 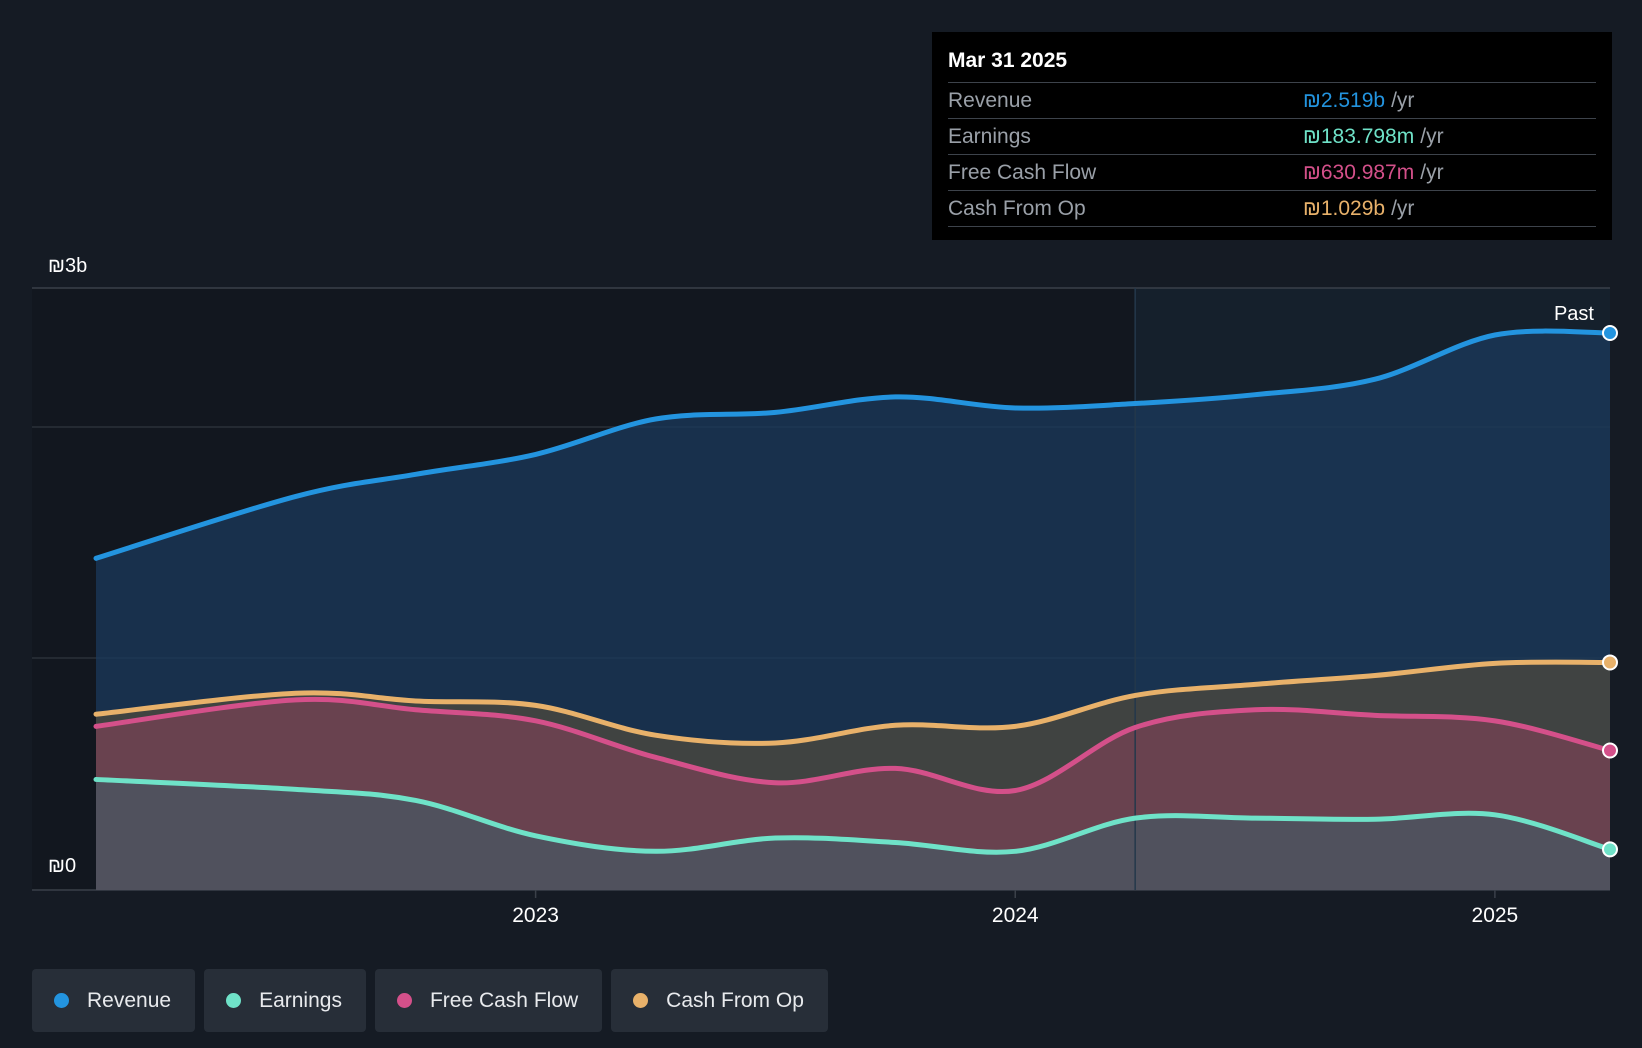 What do you see at coordinates (1022, 172) in the screenshot?
I see `tooltip-label: Free Cash Flow` at bounding box center [1022, 172].